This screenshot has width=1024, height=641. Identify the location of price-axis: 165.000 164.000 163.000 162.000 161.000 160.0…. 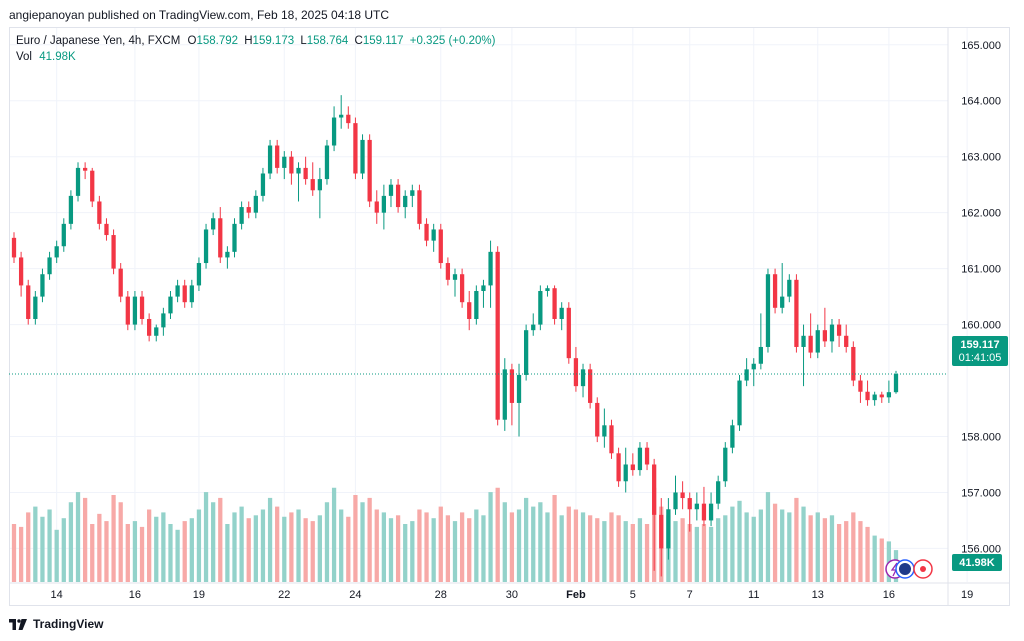
(981, 298).